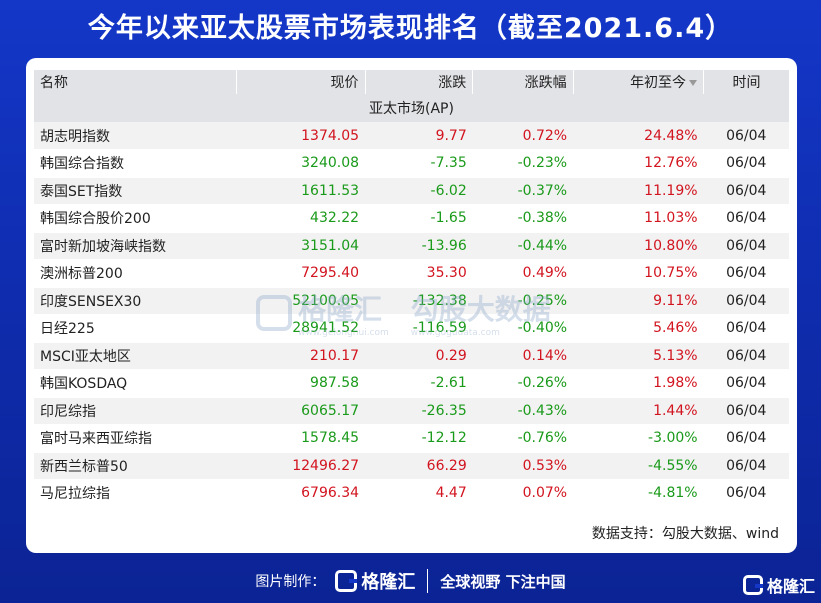 The image size is (821, 603). I want to click on header-change-pct: 涨跌幅, so click(523, 82).